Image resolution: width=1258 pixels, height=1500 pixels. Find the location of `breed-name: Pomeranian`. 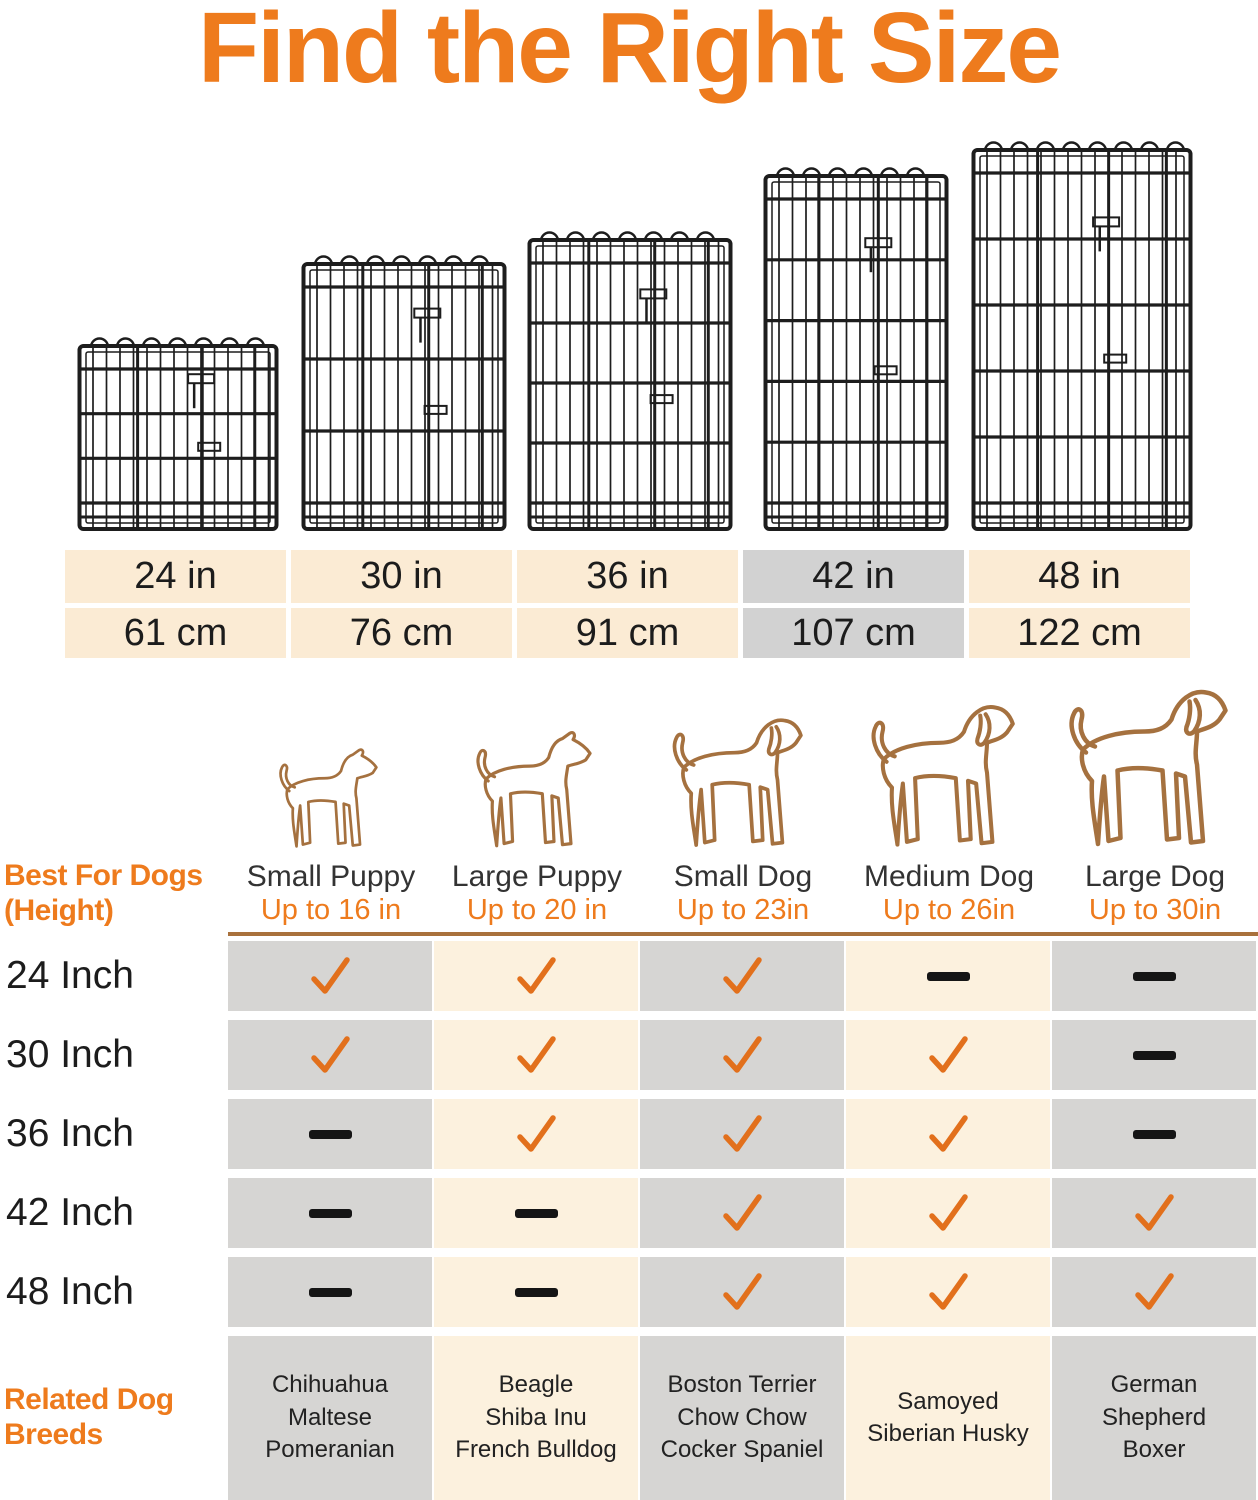

breed-name: Pomeranian is located at coordinates (330, 1450).